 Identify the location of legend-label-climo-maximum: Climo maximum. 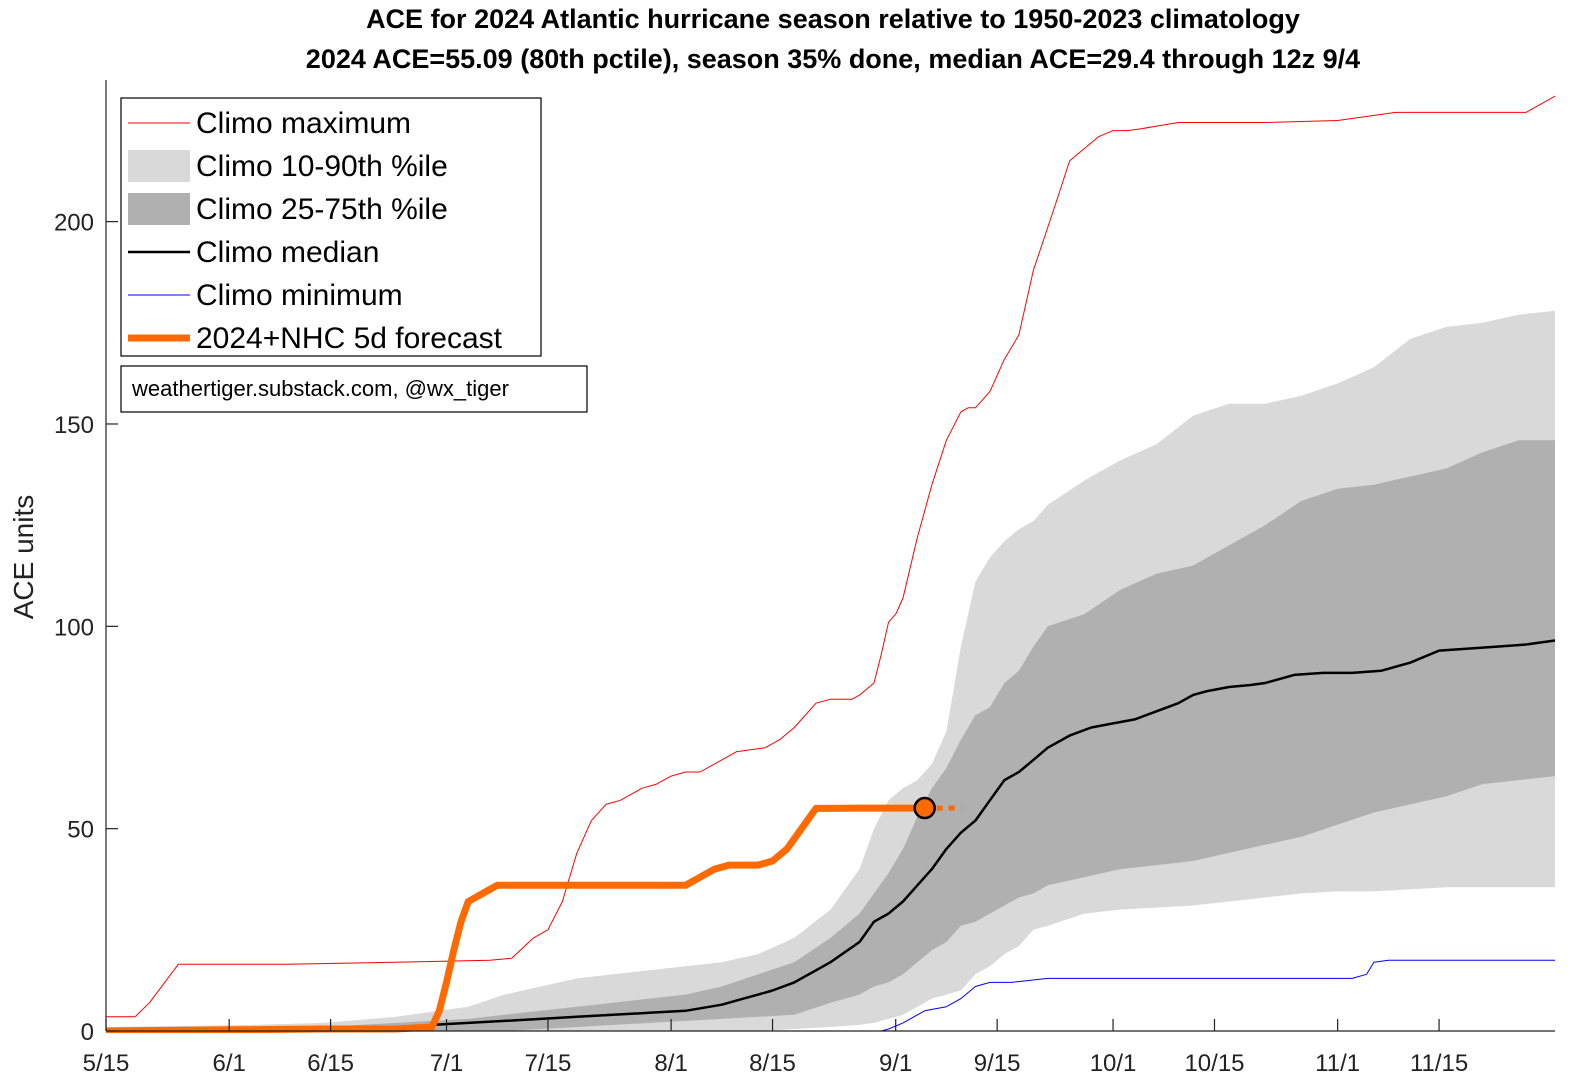
(303, 123).